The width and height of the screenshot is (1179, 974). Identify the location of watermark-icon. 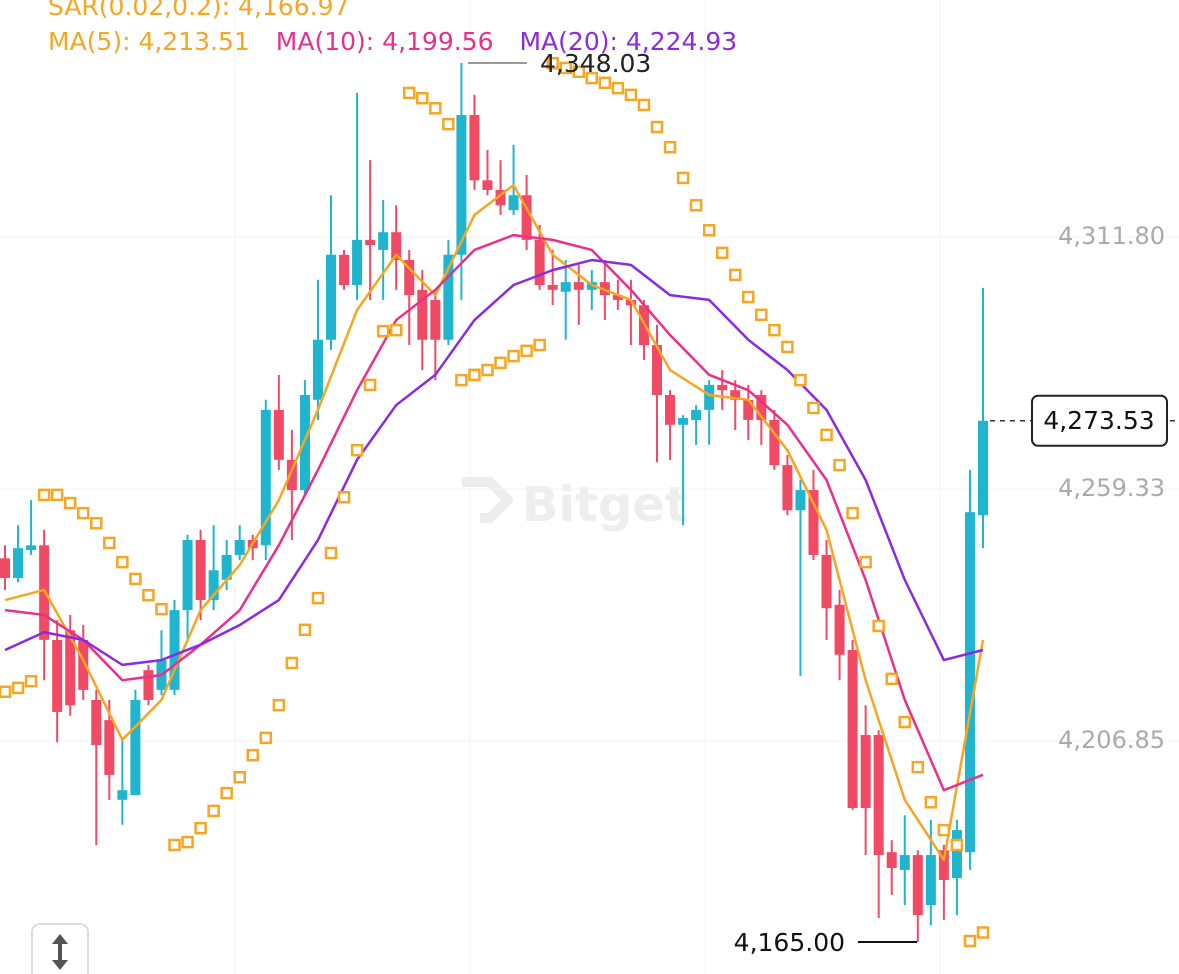
(487, 500).